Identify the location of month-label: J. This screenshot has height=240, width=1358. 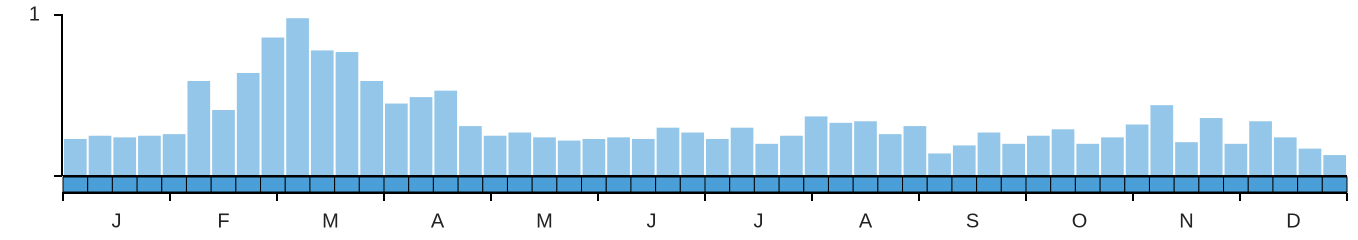
(759, 221).